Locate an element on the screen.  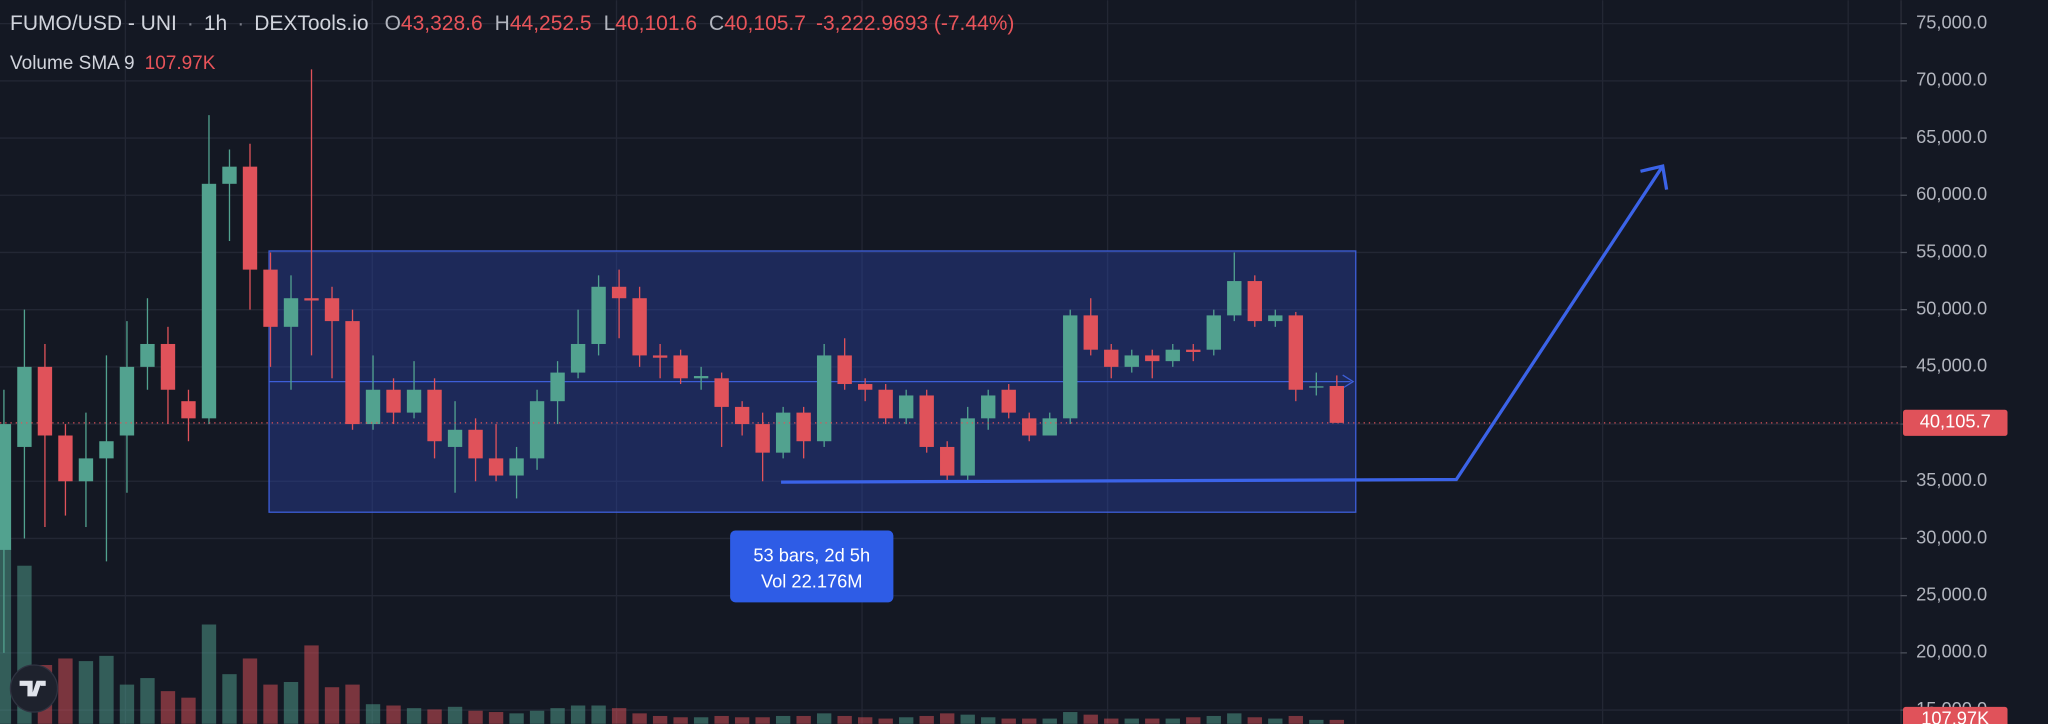
ohlc-item: L40,101.6 is located at coordinates (650, 24).